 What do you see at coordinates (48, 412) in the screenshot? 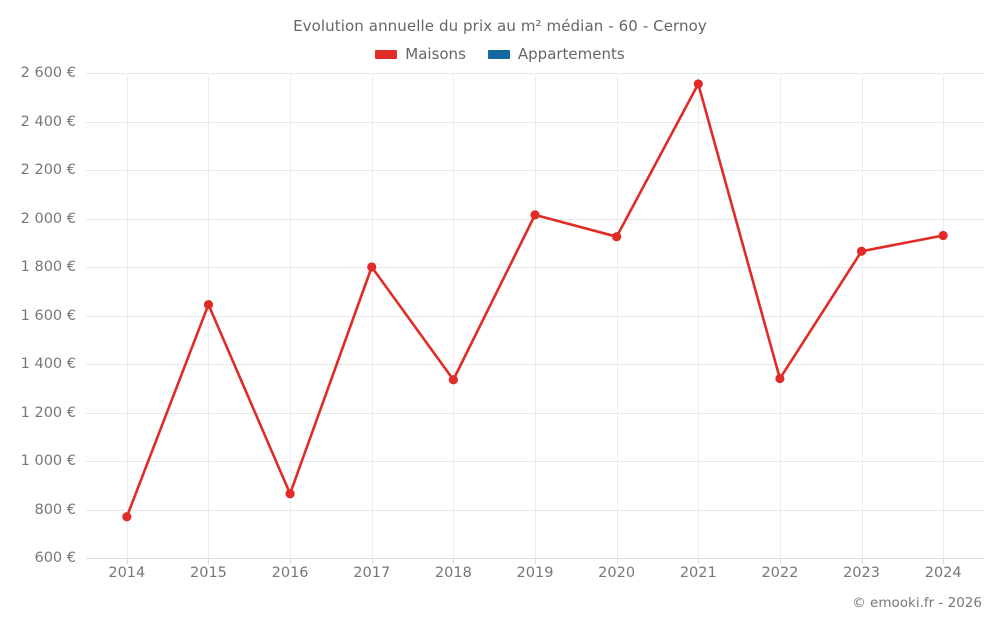
I see `y-axis-tick-label: 1 200 €` at bounding box center [48, 412].